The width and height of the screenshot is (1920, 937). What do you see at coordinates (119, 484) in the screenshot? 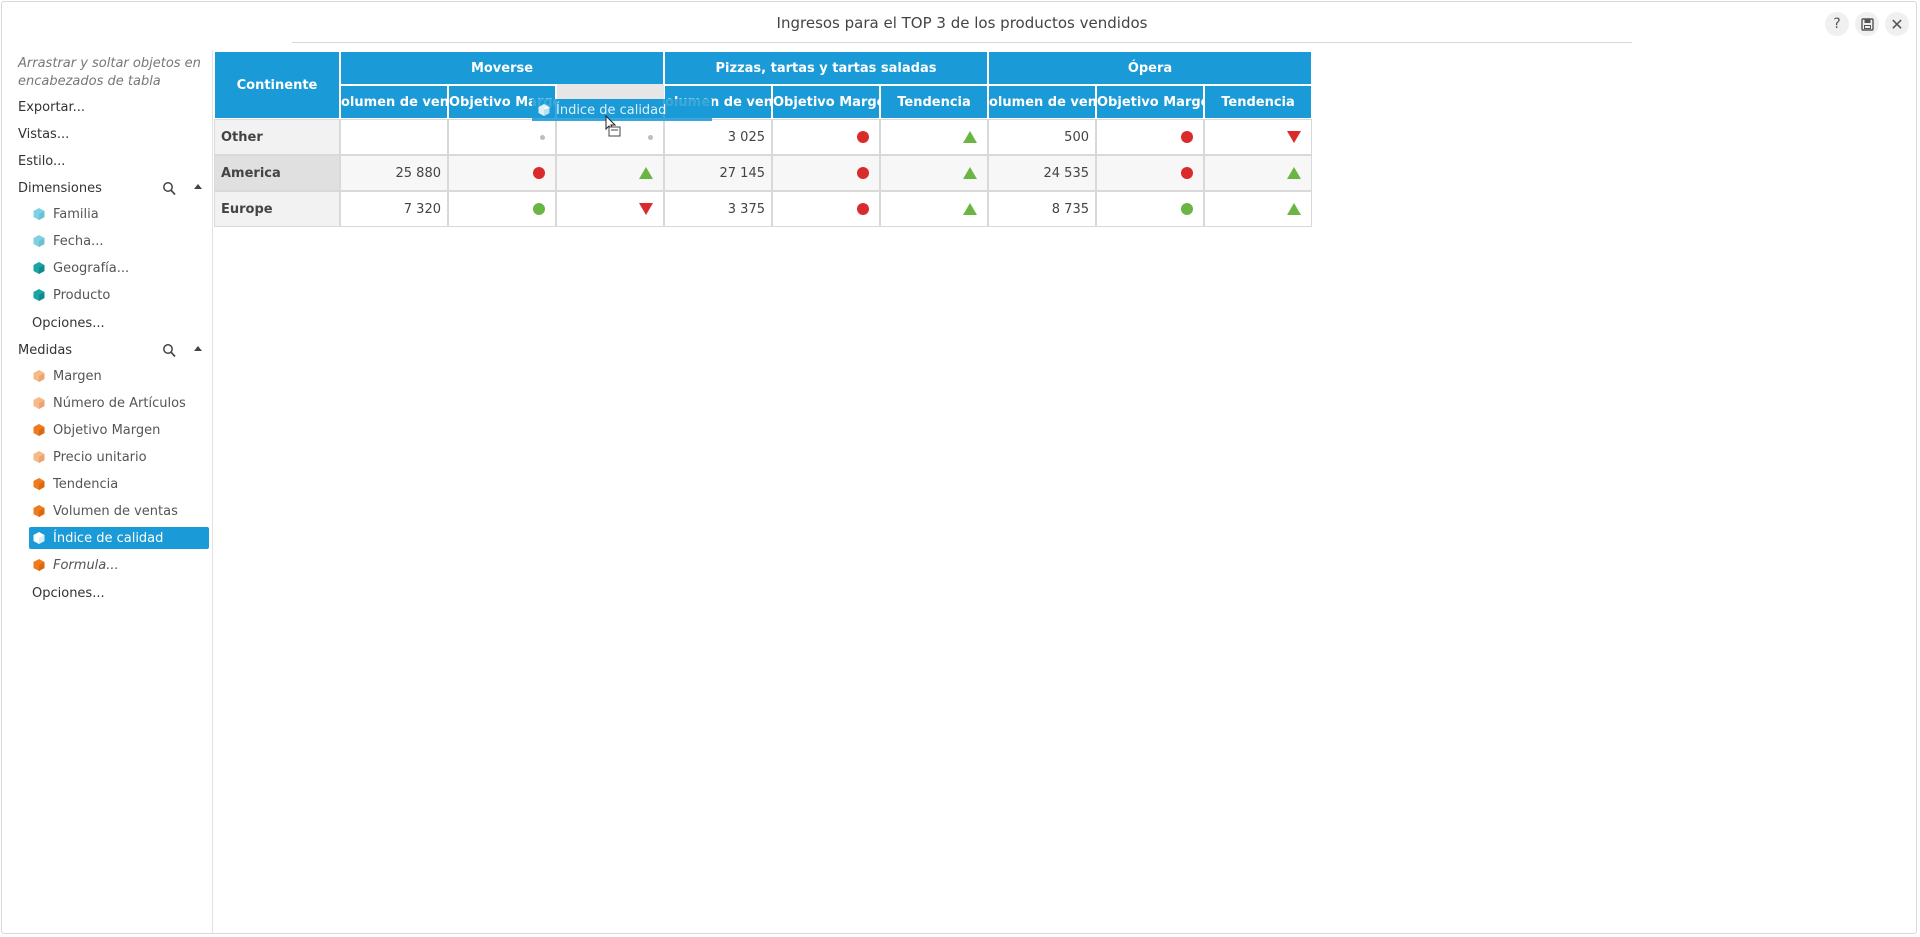
I see `measure-item-tendencia: Tendencia` at bounding box center [119, 484].